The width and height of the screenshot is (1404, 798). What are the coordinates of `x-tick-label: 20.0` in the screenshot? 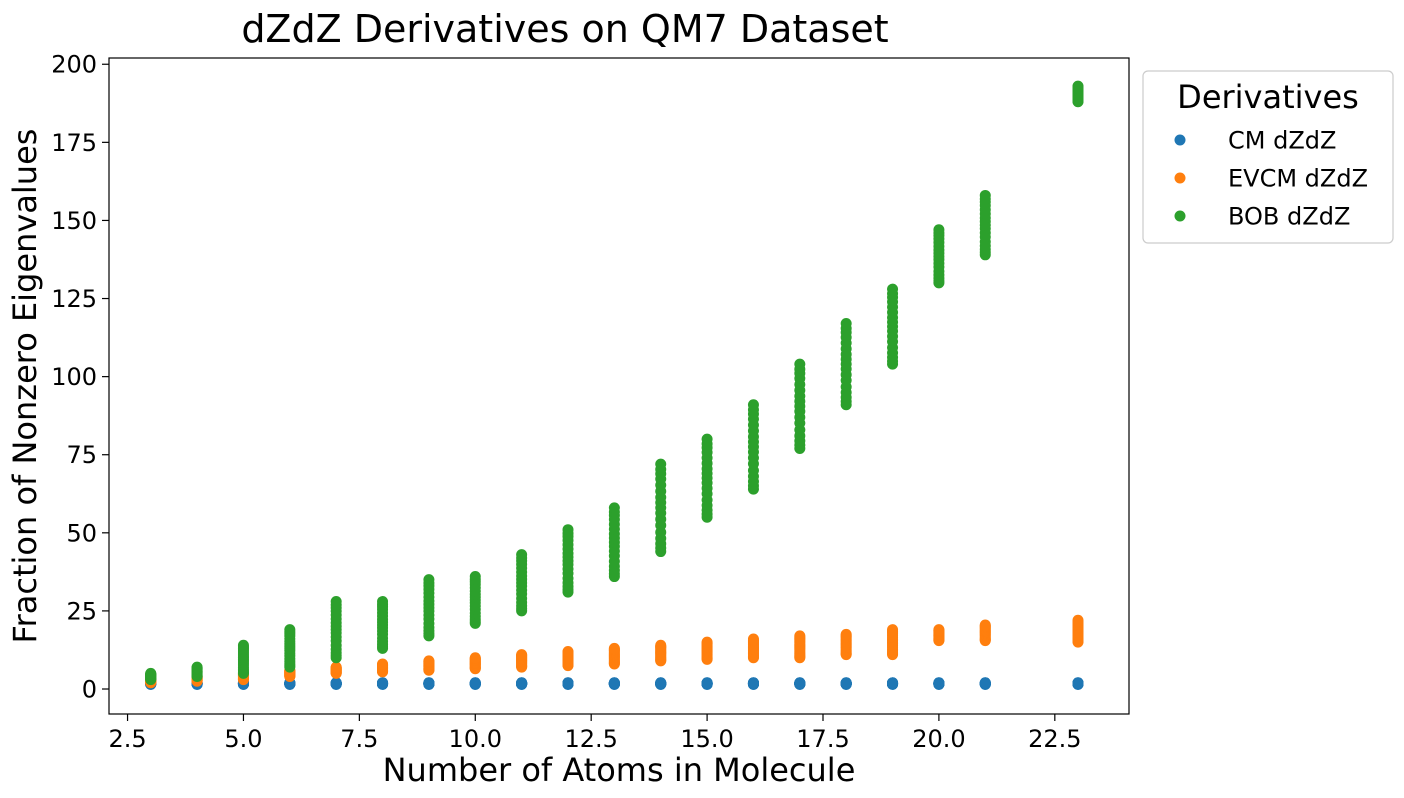 It's located at (938, 739).